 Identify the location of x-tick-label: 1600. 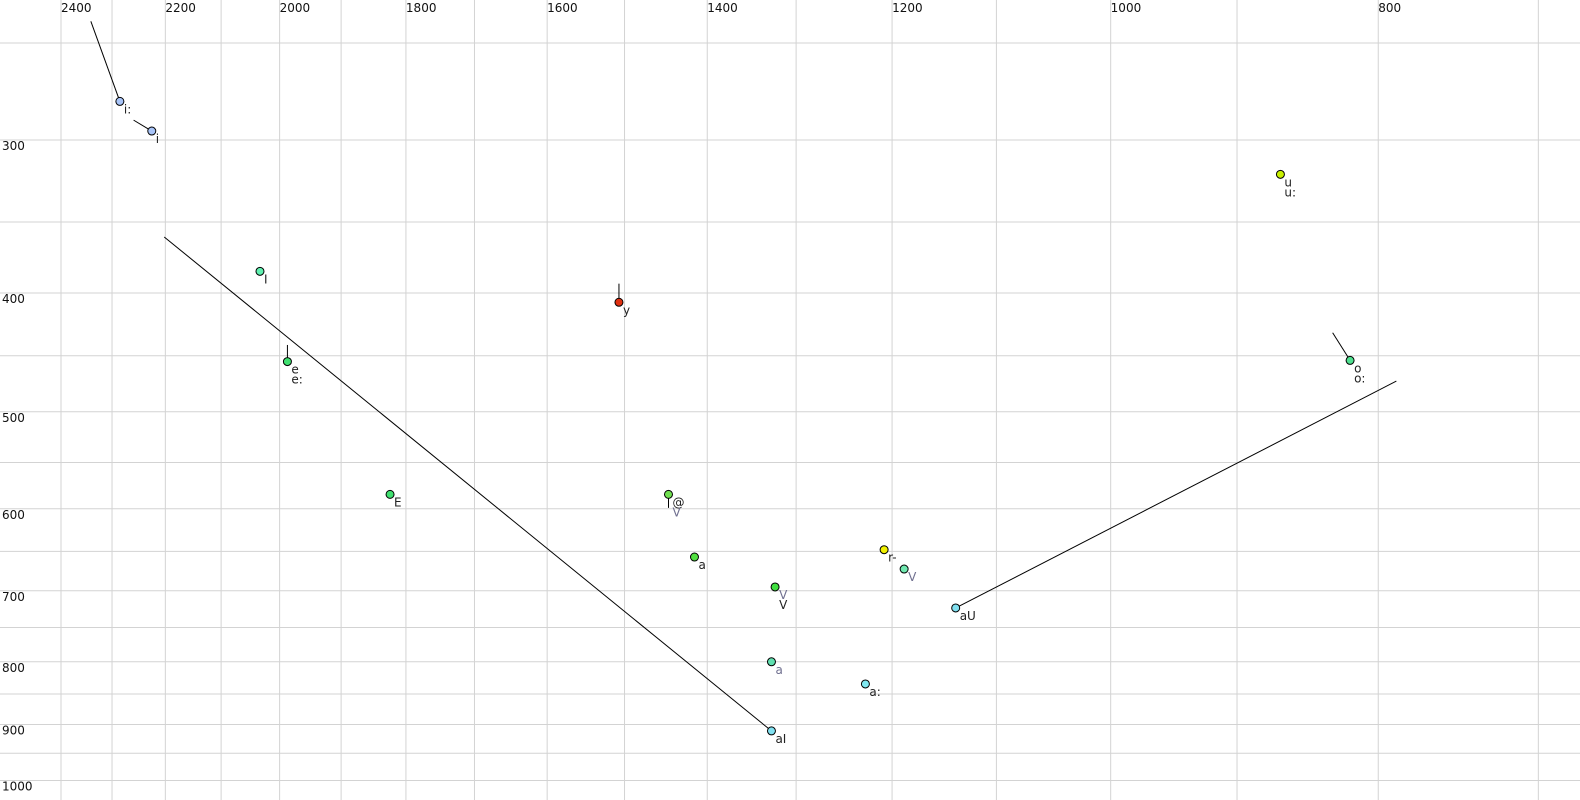
(562, 8).